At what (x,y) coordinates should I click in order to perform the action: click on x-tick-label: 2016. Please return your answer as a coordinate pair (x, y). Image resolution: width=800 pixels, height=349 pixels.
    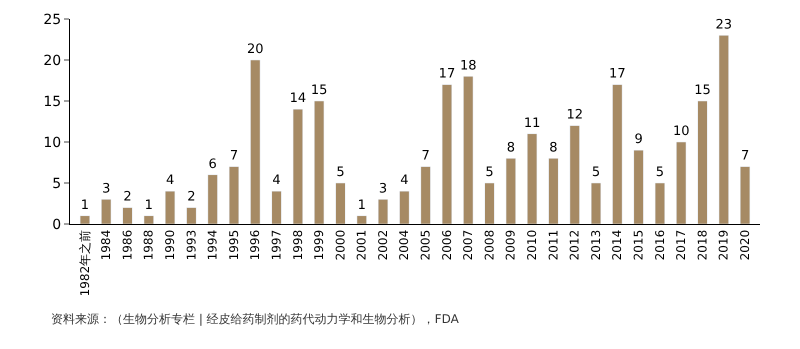
    Looking at the image, I should click on (659, 245).